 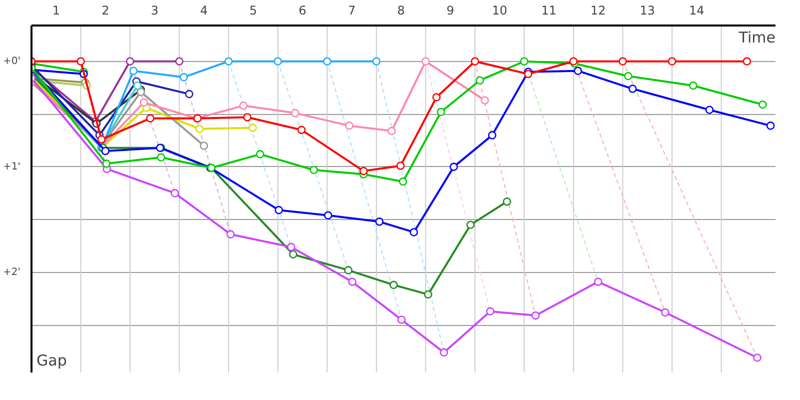 I want to click on x-tick-label: 3, so click(x=154, y=11).